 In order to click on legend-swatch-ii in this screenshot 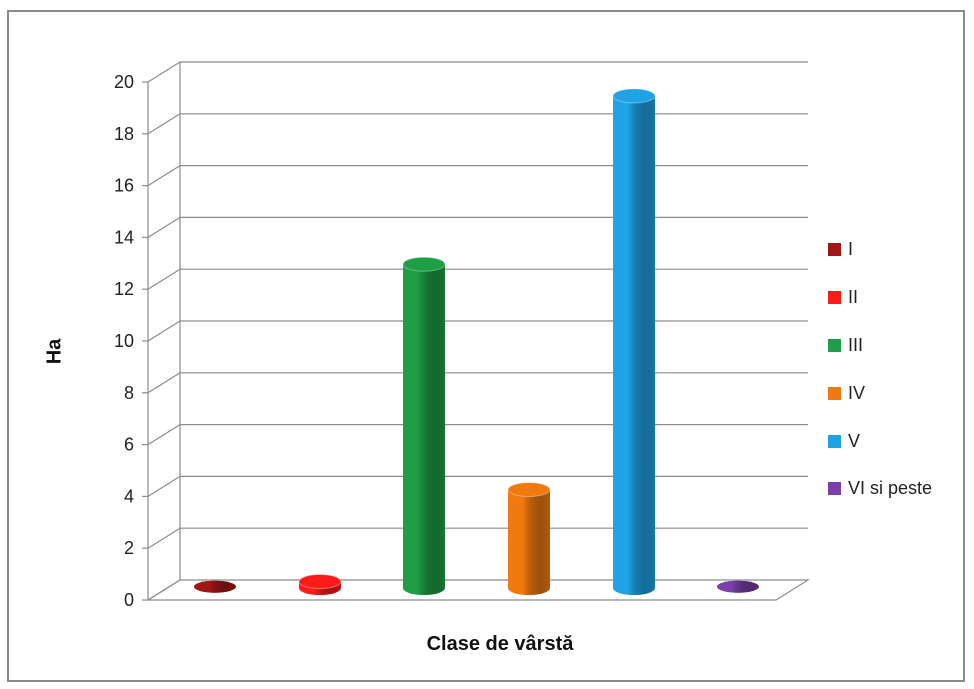, I will do `click(834, 298)`.